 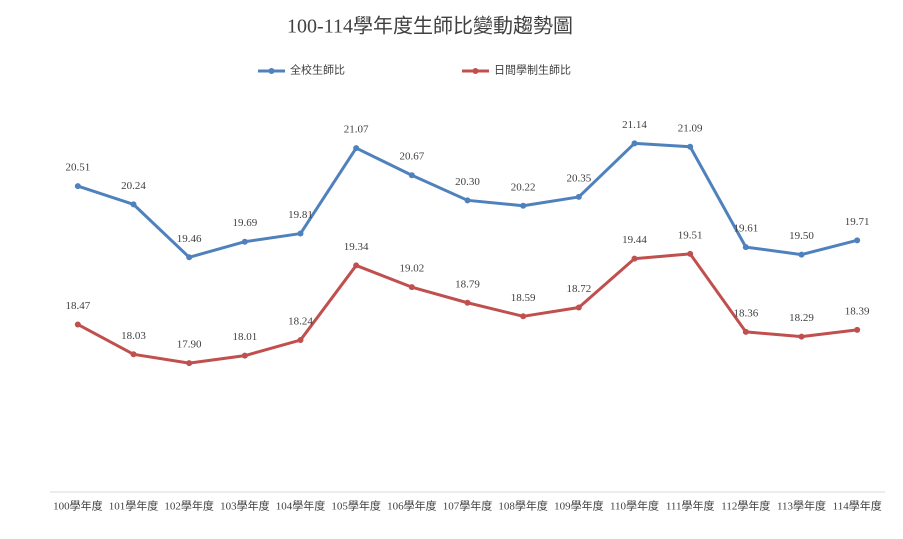 I want to click on data-label: 18.03, so click(x=133, y=336).